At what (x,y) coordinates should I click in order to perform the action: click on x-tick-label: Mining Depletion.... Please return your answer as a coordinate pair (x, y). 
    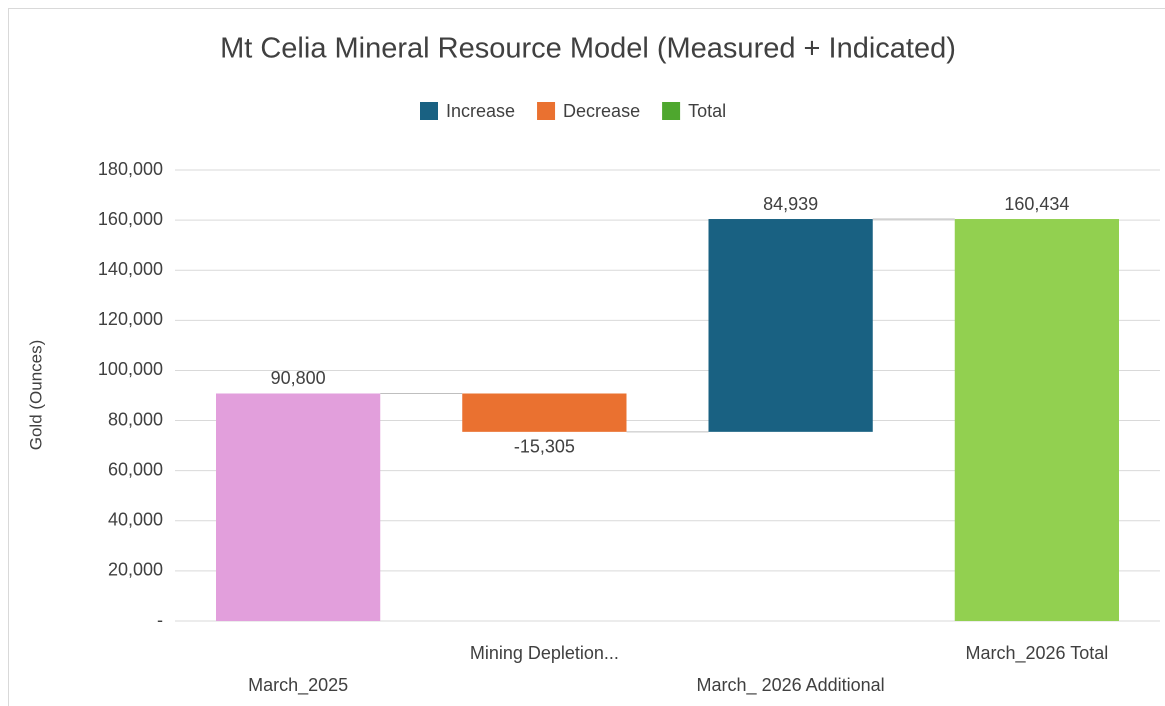
    Looking at the image, I should click on (544, 653).